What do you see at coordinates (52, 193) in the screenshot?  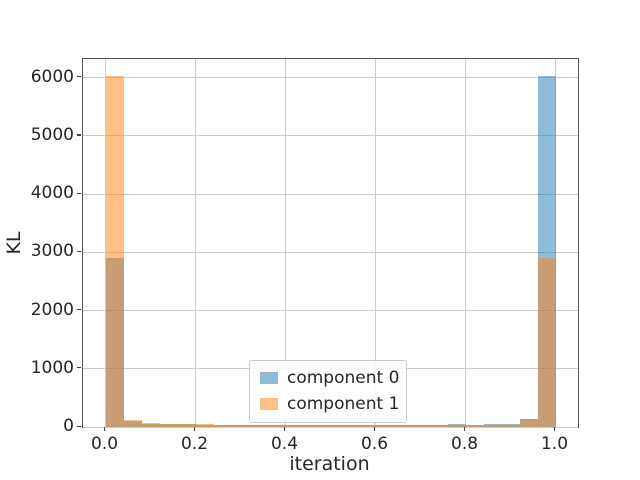 I see `y-tick-label: 4000` at bounding box center [52, 193].